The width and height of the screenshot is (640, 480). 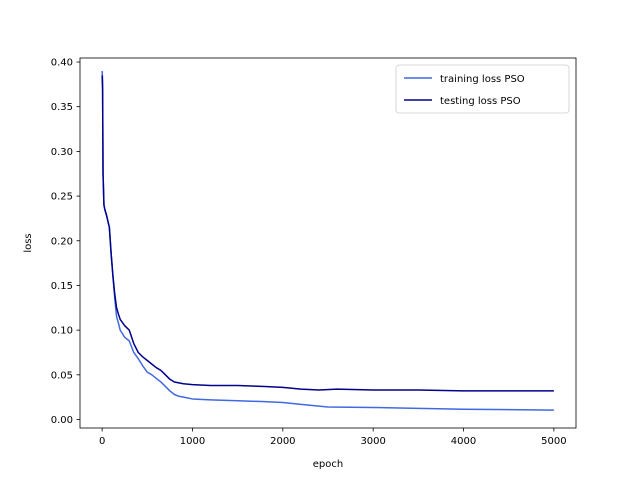 What do you see at coordinates (282, 441) in the screenshot?
I see `x-tick-label: 2000` at bounding box center [282, 441].